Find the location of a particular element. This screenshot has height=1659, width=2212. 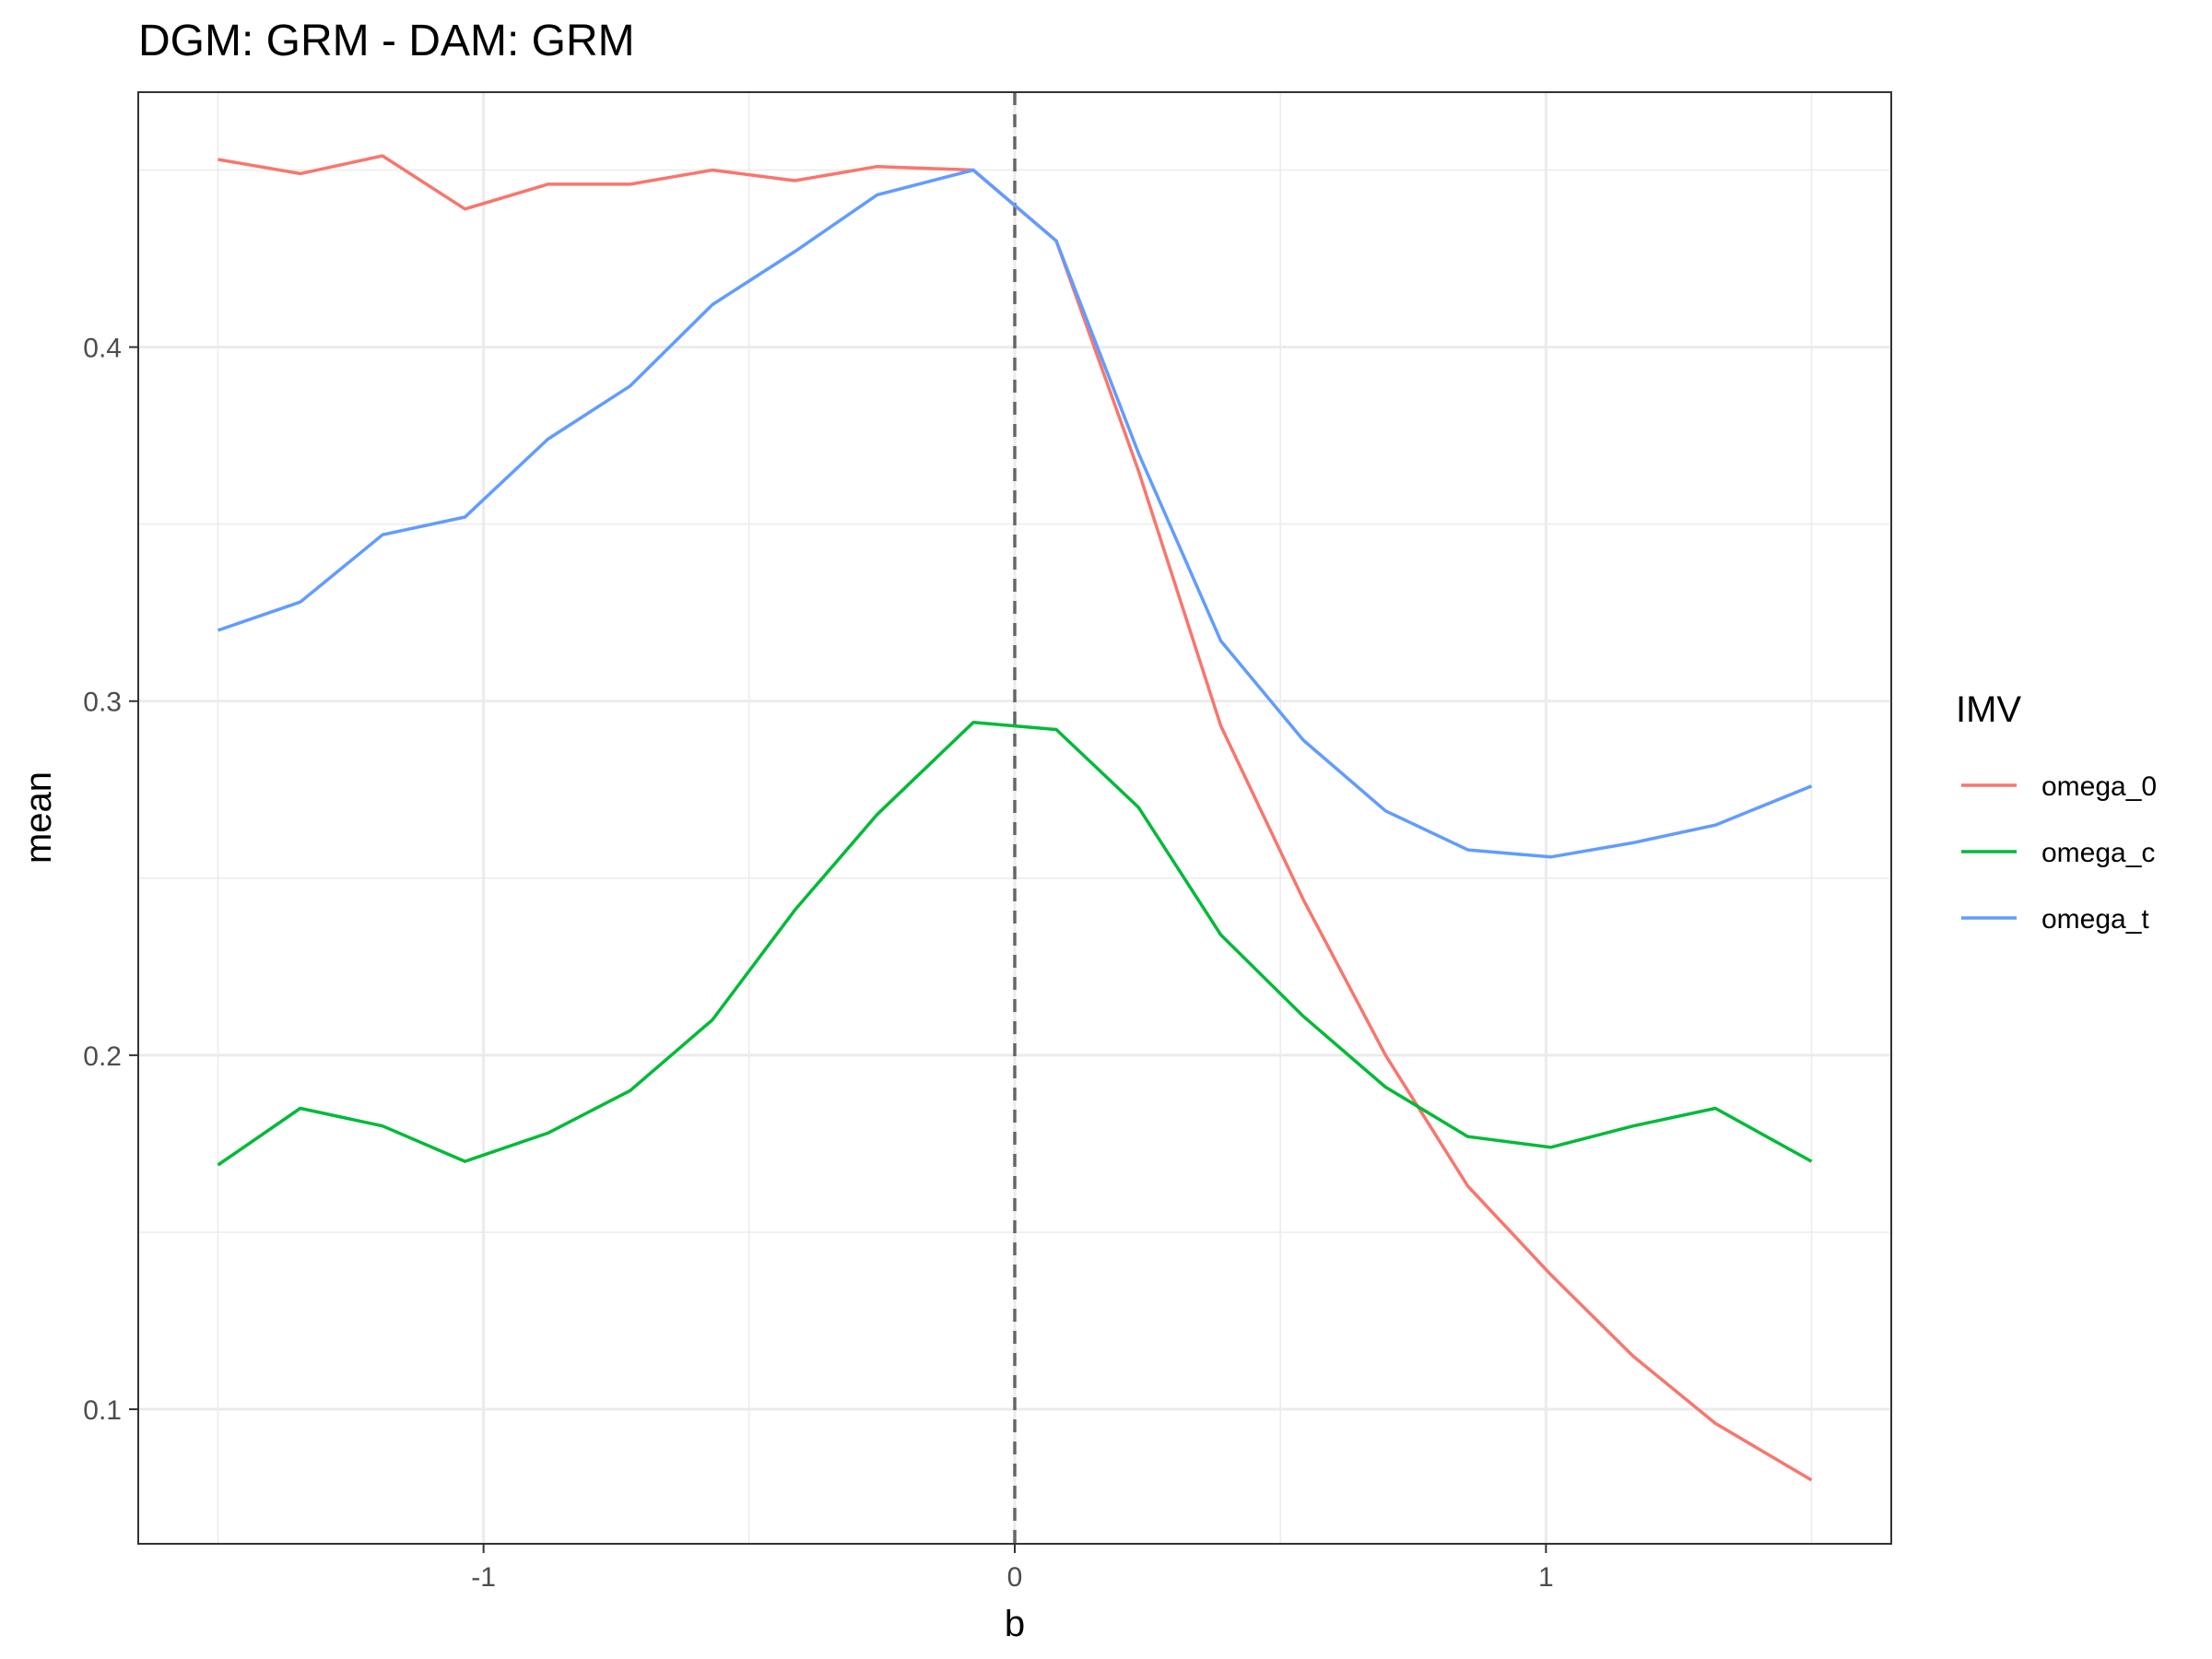

x-tick-label: -1 is located at coordinates (483, 1577).